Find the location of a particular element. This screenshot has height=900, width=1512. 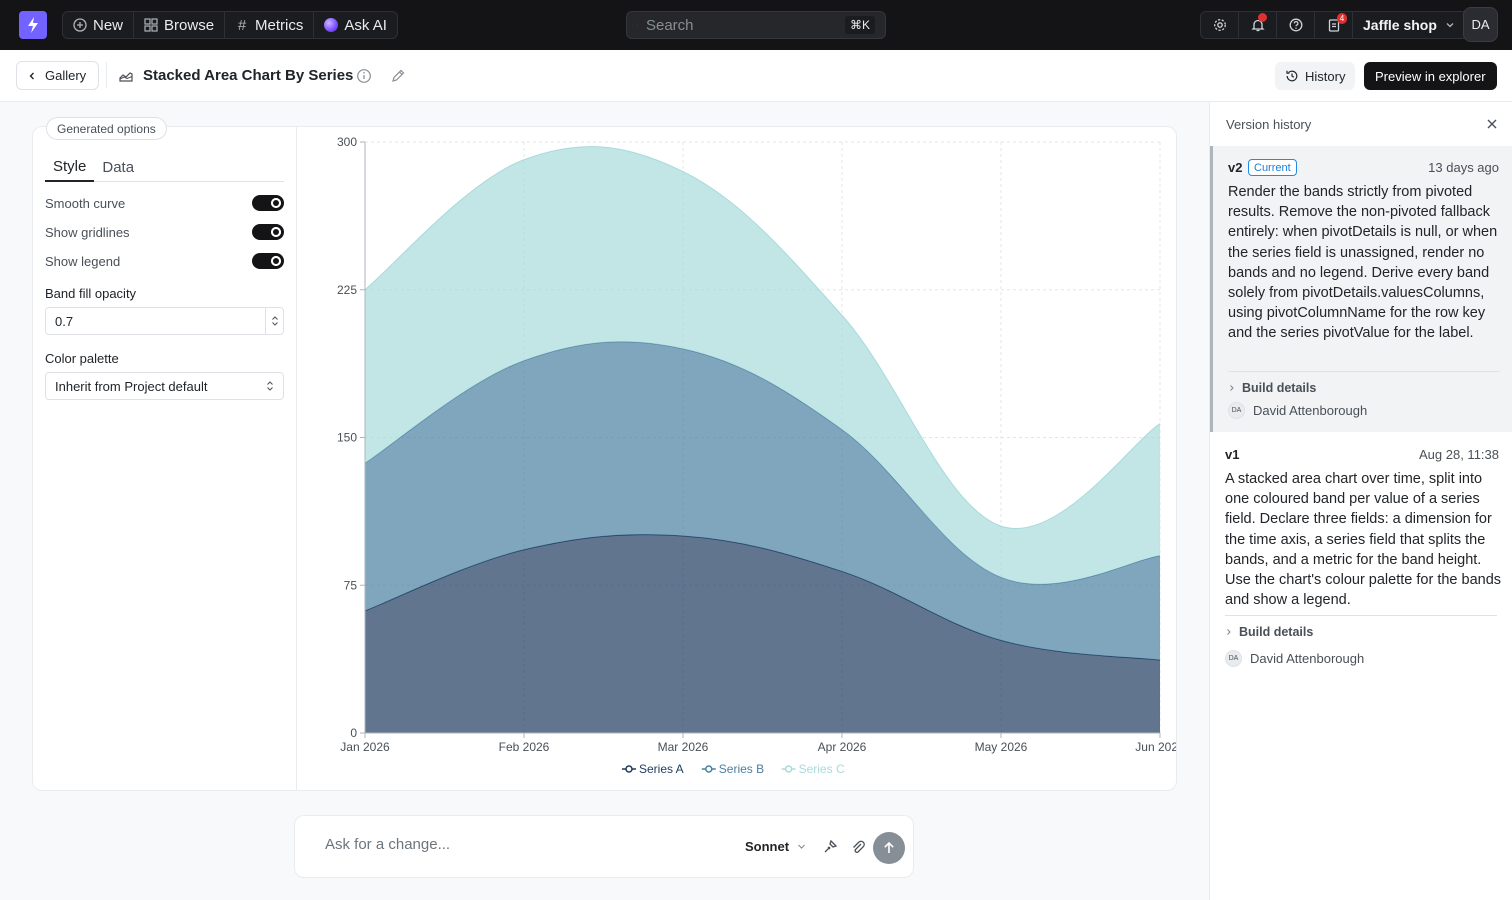

validation-button: 4 is located at coordinates (1334, 25).